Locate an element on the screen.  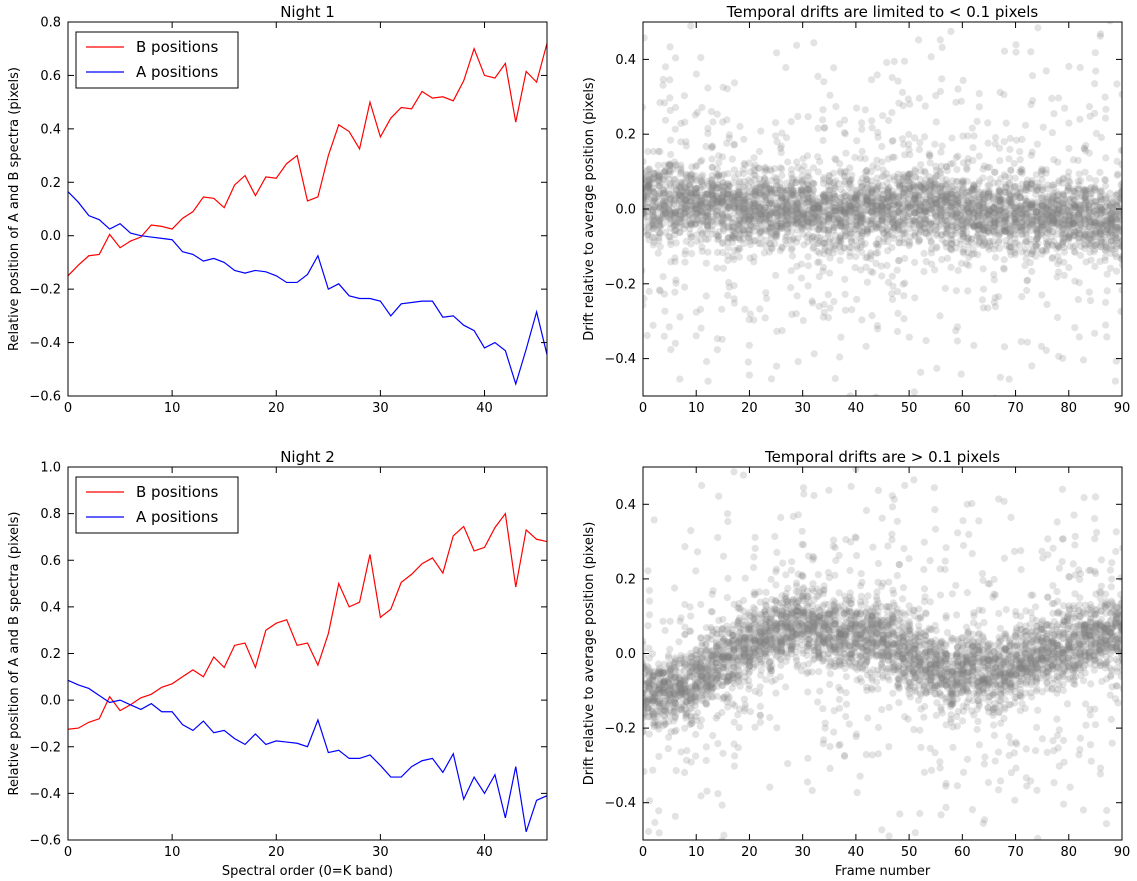
x-tick-label: 90 is located at coordinates (1122, 408).